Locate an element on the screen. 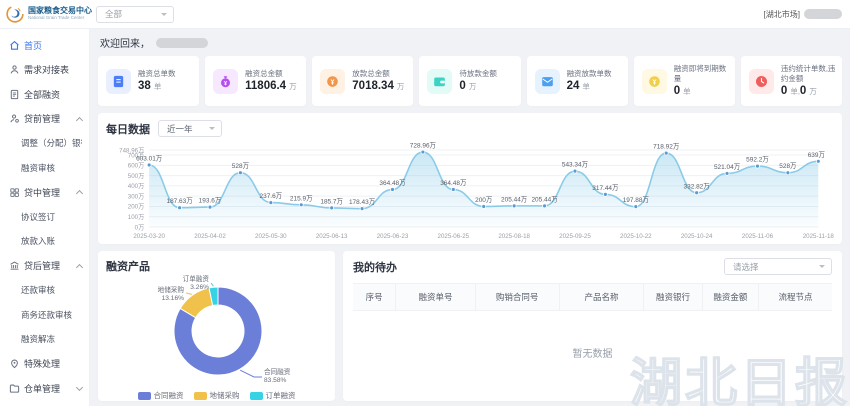 The height and width of the screenshot is (406, 850). stat-card-0: 融资总单数 38 单 is located at coordinates (149, 81).